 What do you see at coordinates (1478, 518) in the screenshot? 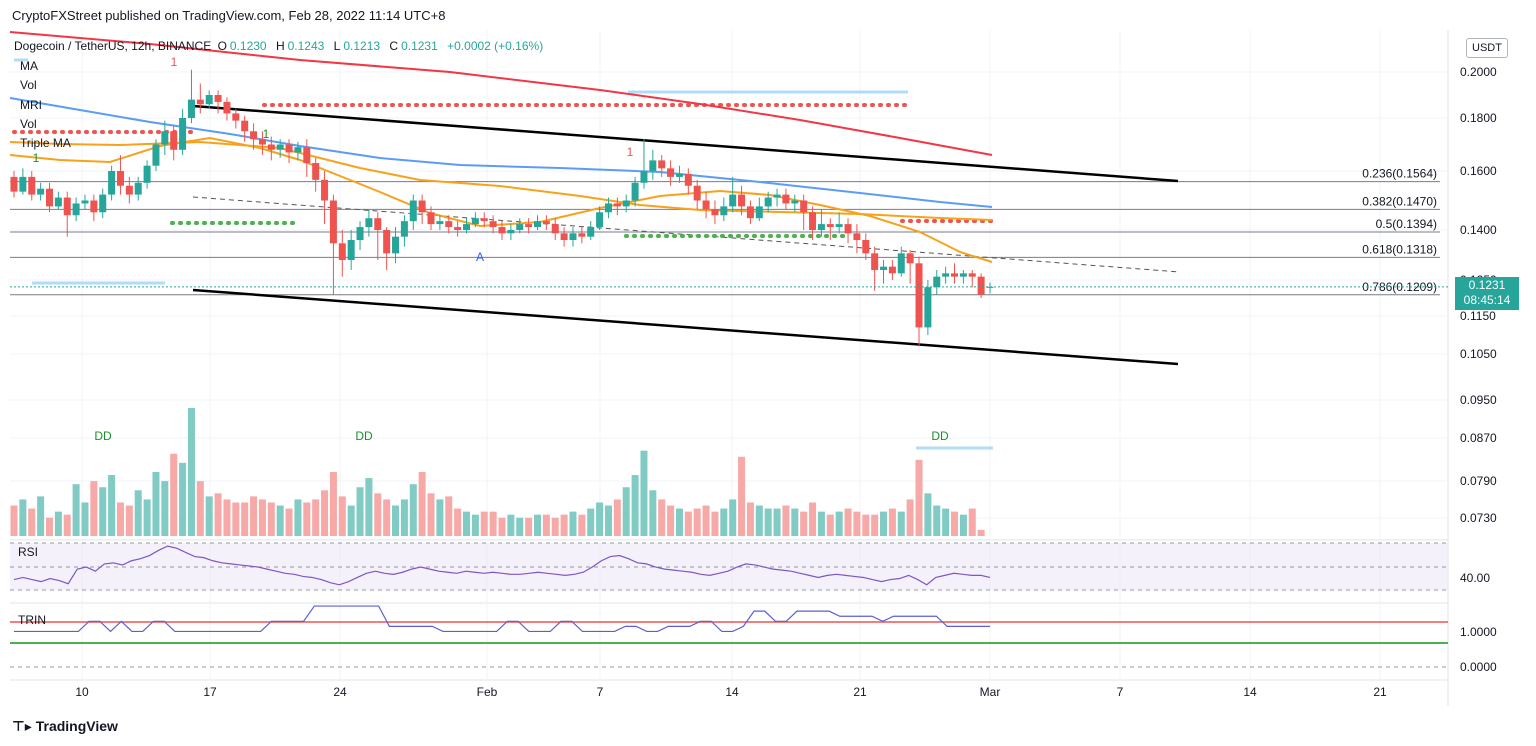
I see `price-tick-label: 0.0730` at bounding box center [1478, 518].